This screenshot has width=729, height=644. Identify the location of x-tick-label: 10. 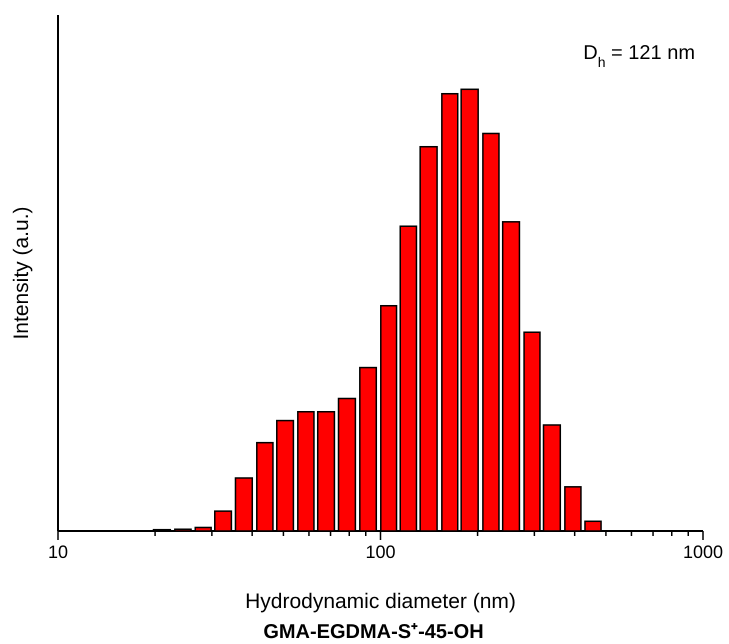
(58, 552).